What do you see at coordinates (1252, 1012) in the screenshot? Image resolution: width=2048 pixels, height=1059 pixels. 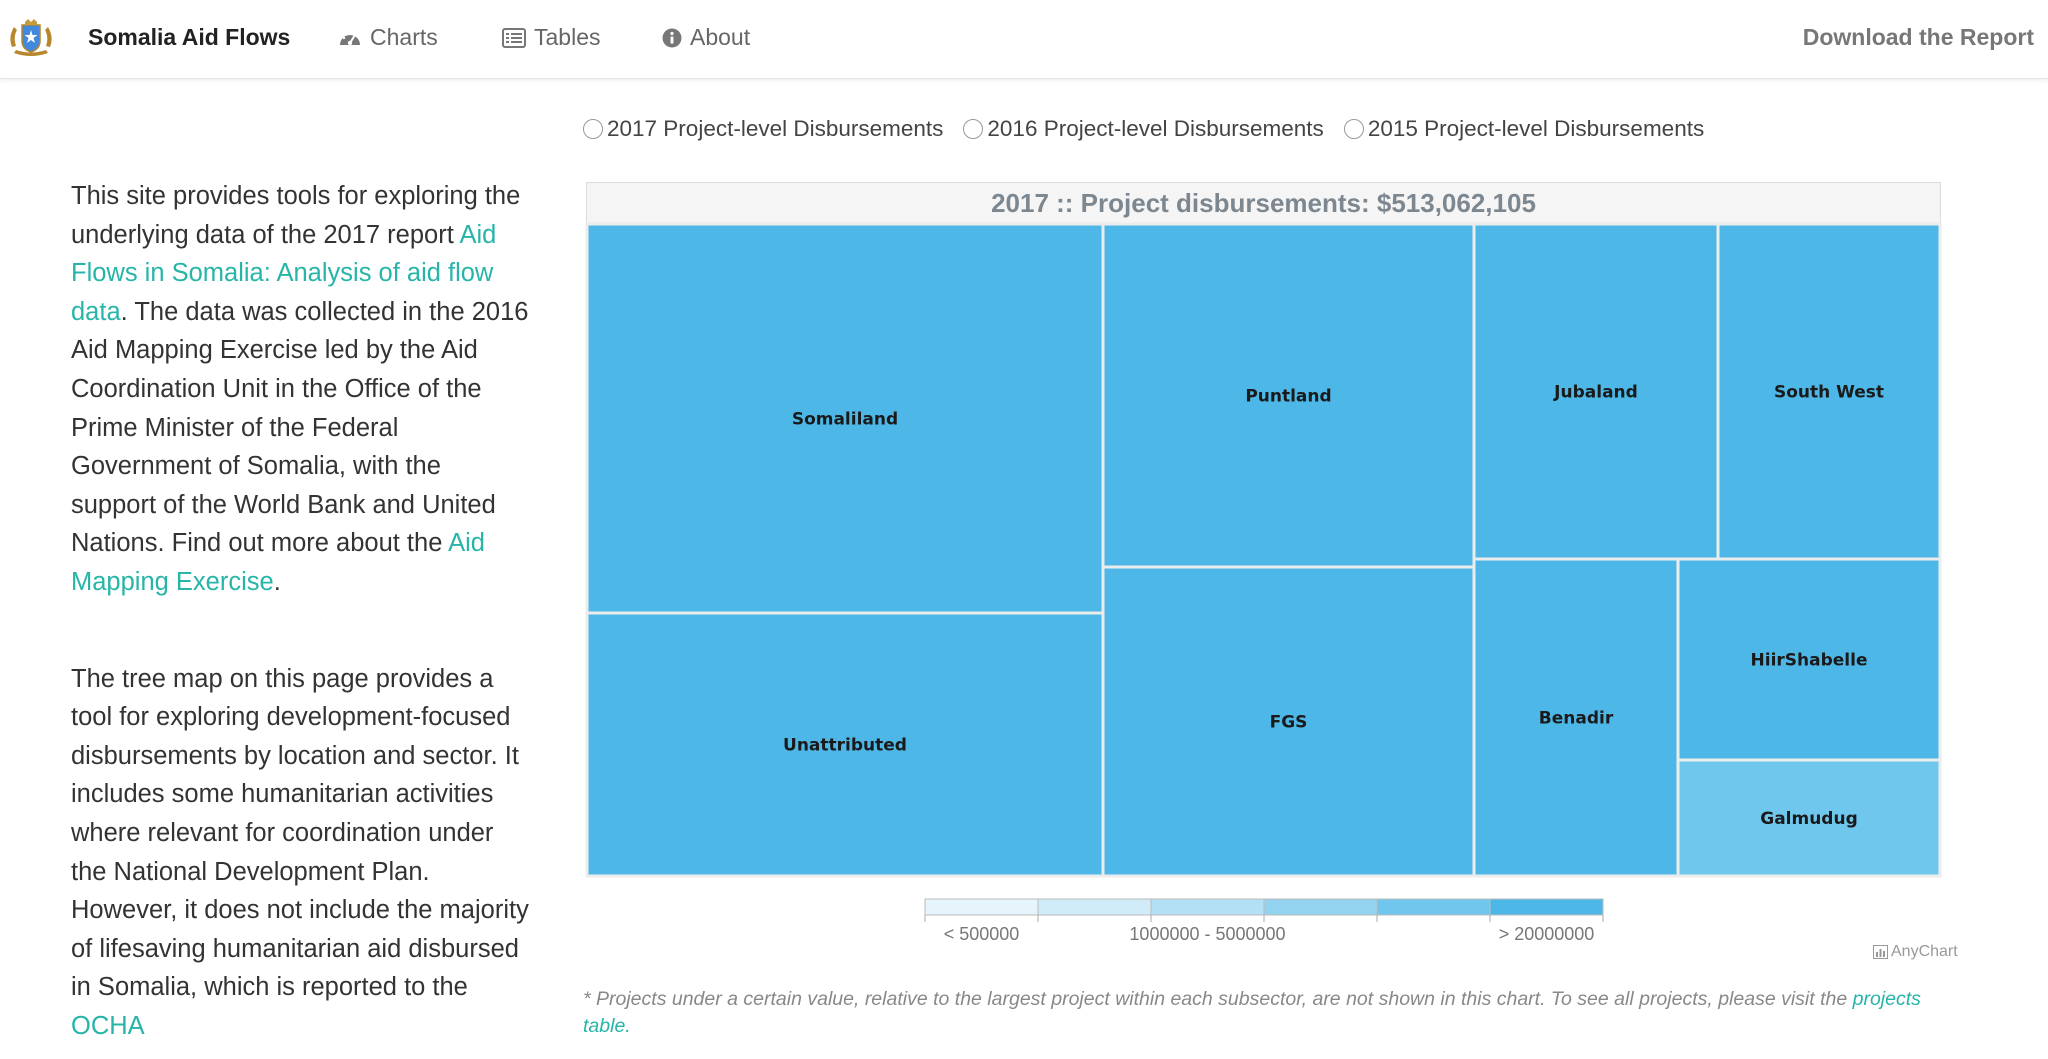 I see `projects-table-link: projects table.` at bounding box center [1252, 1012].